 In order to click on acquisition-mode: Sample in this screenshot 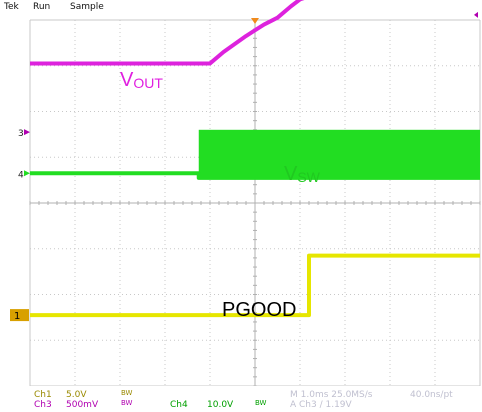, I will do `click(87, 7)`.